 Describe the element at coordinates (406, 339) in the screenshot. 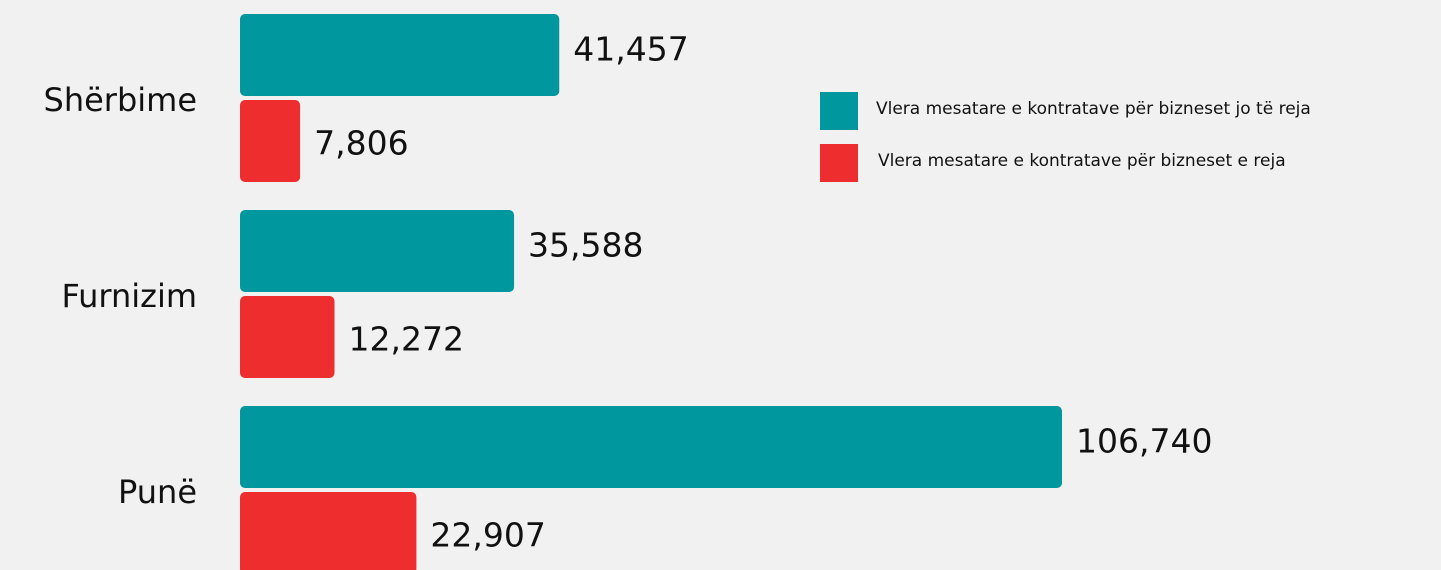

I see `value-label: 12,272` at that location.